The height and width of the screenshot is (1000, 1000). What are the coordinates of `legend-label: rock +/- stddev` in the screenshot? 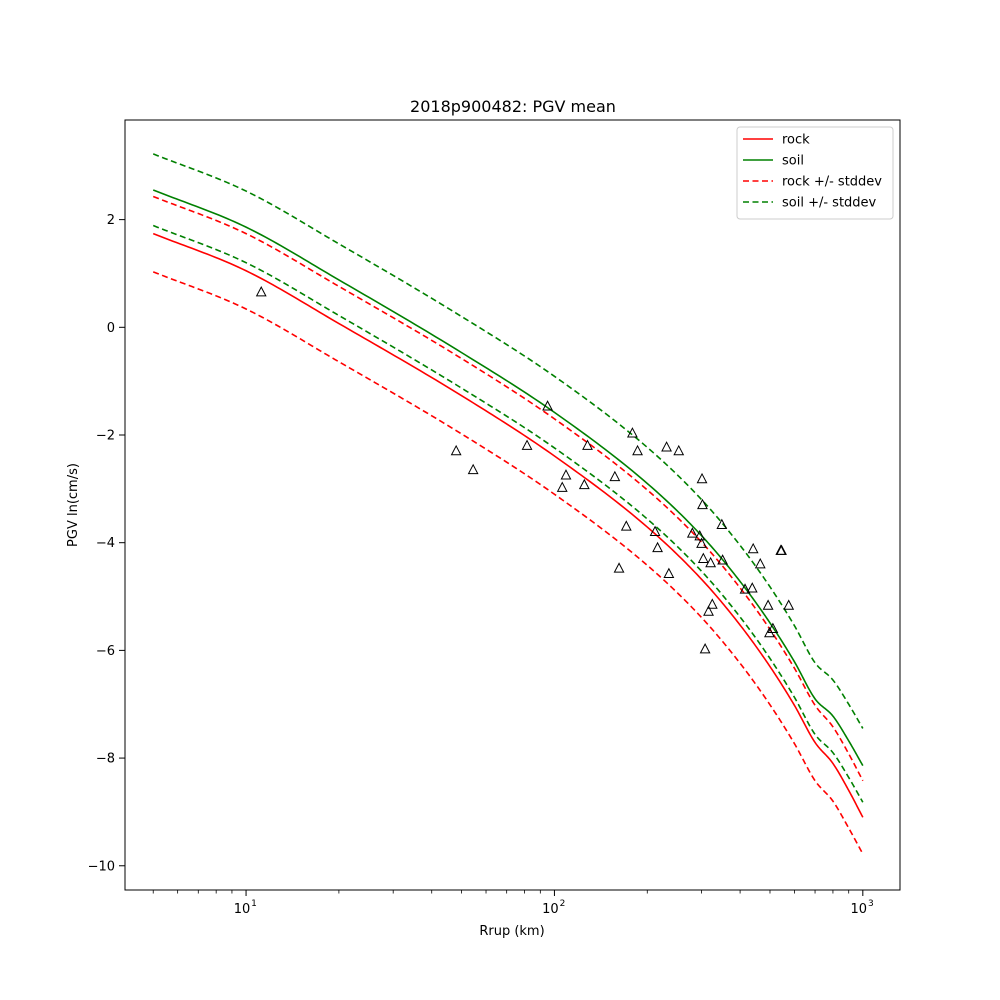 It's located at (832, 182).